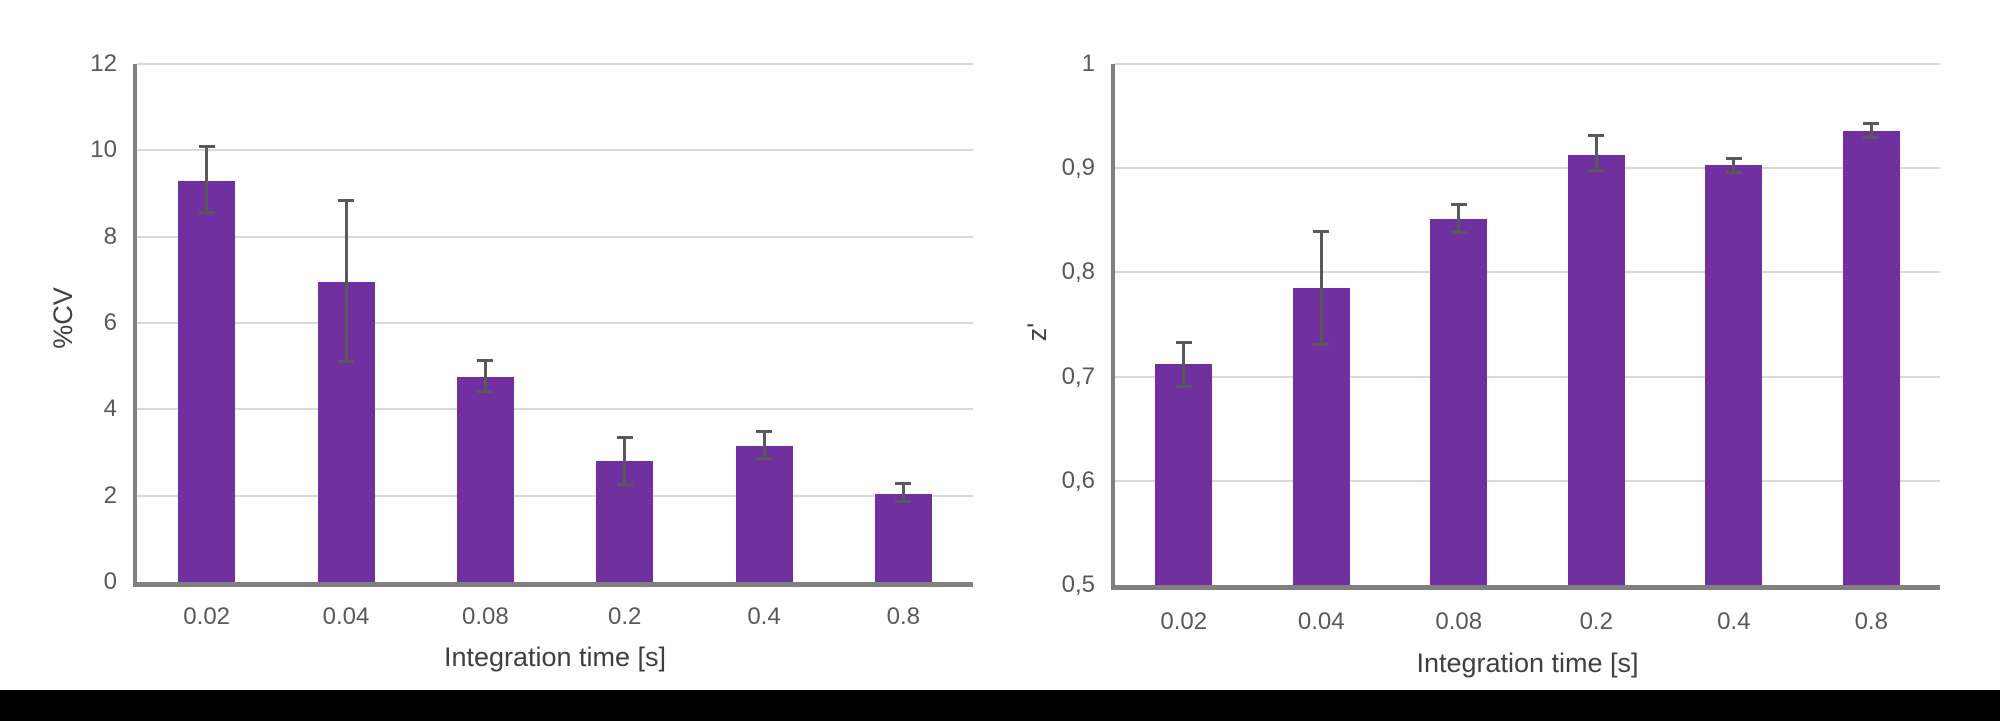 The height and width of the screenshot is (721, 2000). I want to click on y-tick-label: 0,5, so click(1078, 584).